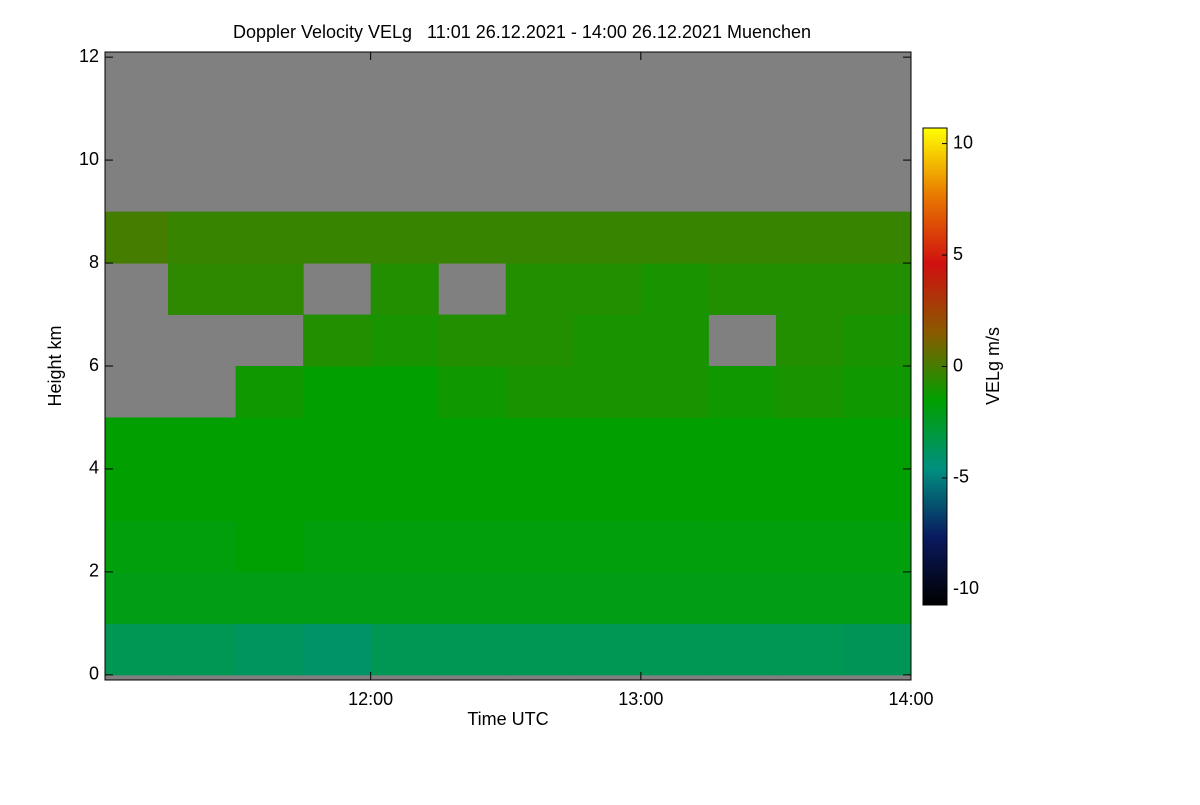 The image size is (1200, 805). I want to click on x-tick-label: 13:00, so click(640, 699).